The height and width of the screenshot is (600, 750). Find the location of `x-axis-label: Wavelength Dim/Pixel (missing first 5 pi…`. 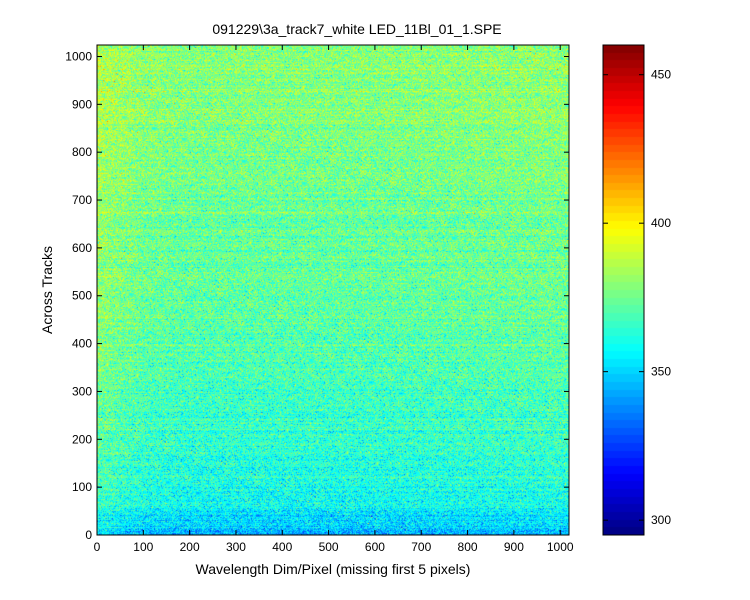

x-axis-label: Wavelength Dim/Pixel (missing first 5 pi… is located at coordinates (333, 569).